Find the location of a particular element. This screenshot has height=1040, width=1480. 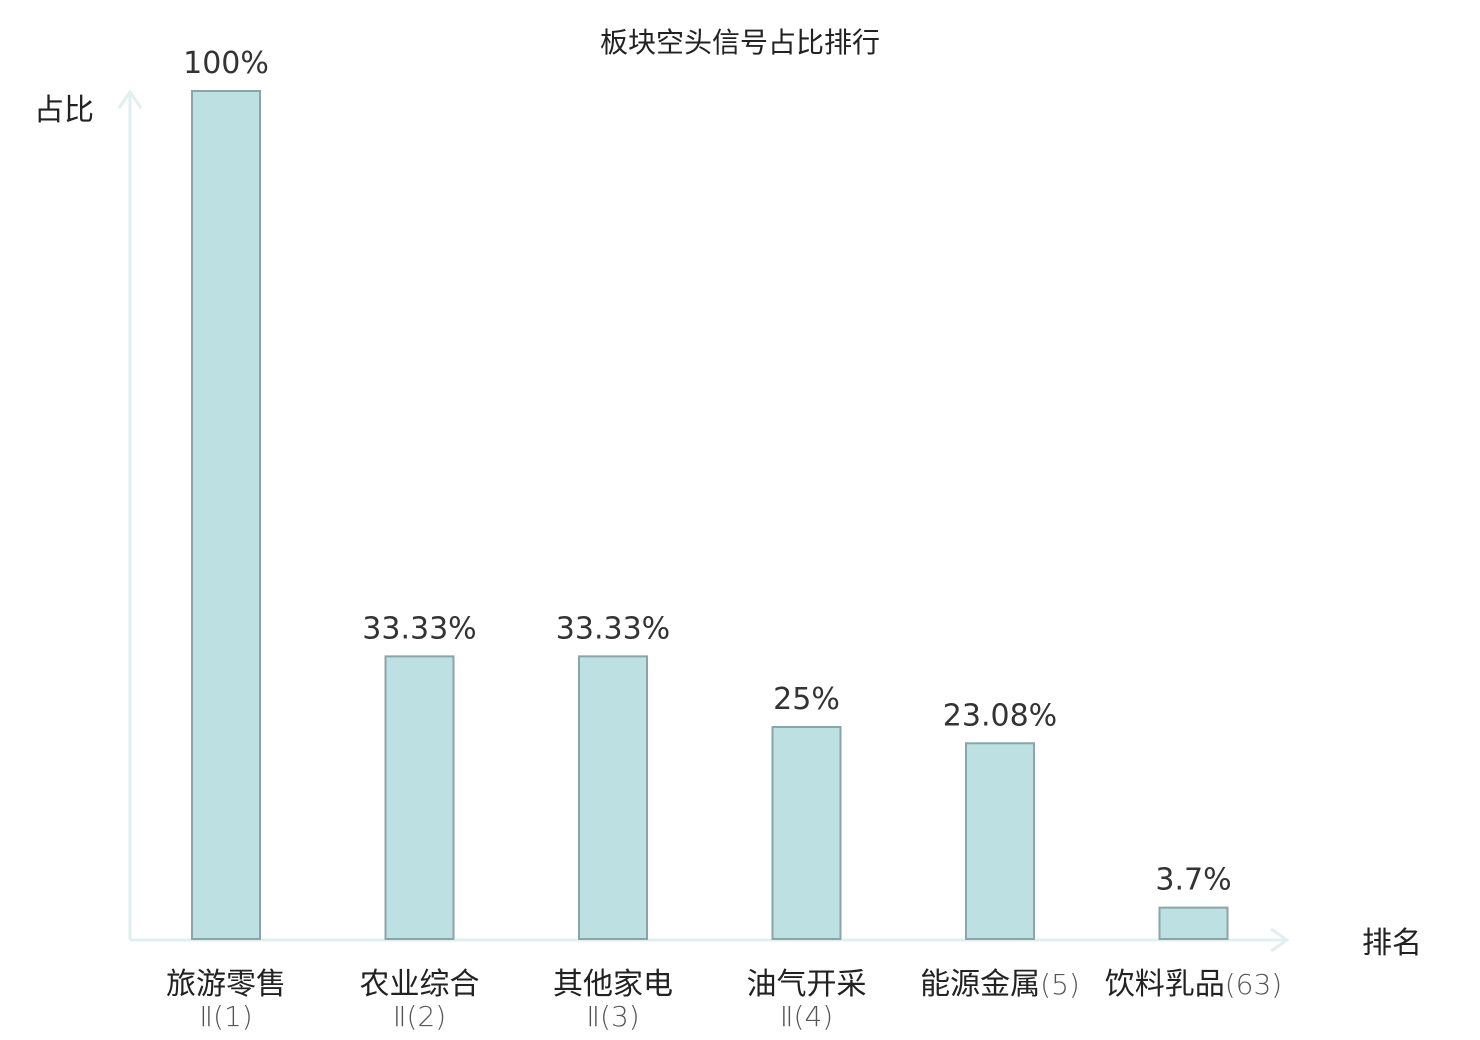

category-rank-4: Ⅱ(4) is located at coordinates (806, 1016).